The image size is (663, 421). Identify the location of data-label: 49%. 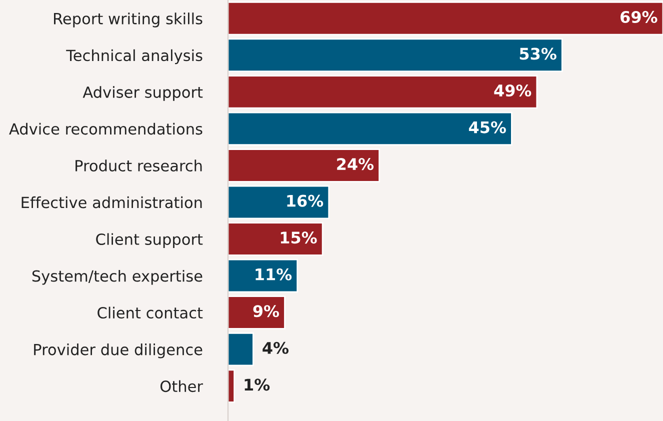
(513, 90).